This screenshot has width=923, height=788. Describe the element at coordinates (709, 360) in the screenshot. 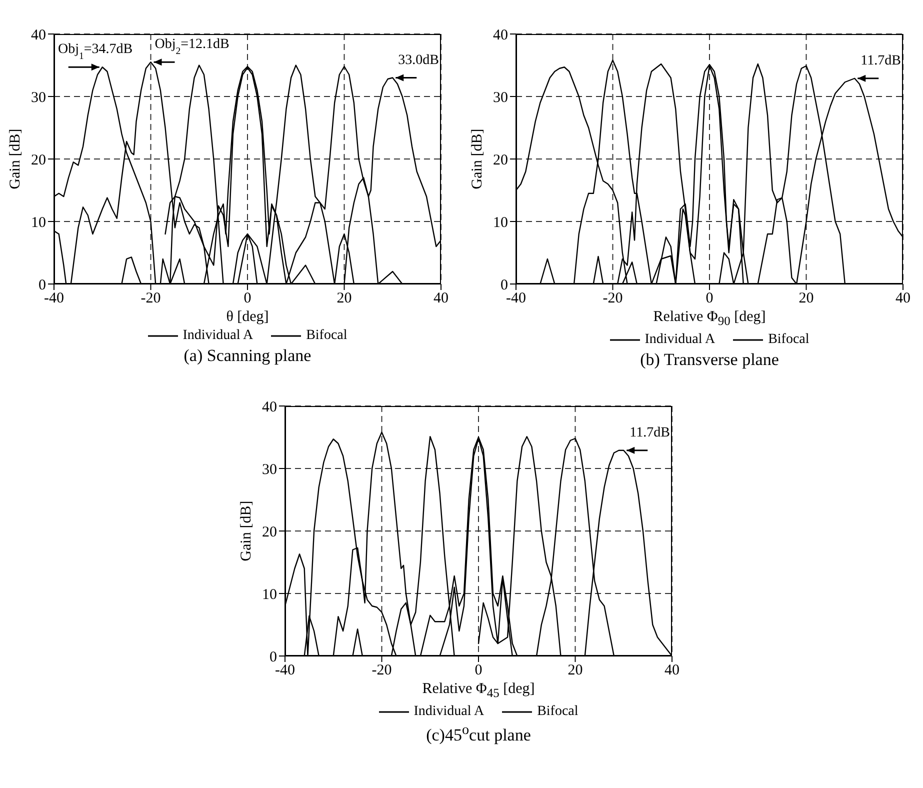

I see `text: (b) Transverse plane` at that location.